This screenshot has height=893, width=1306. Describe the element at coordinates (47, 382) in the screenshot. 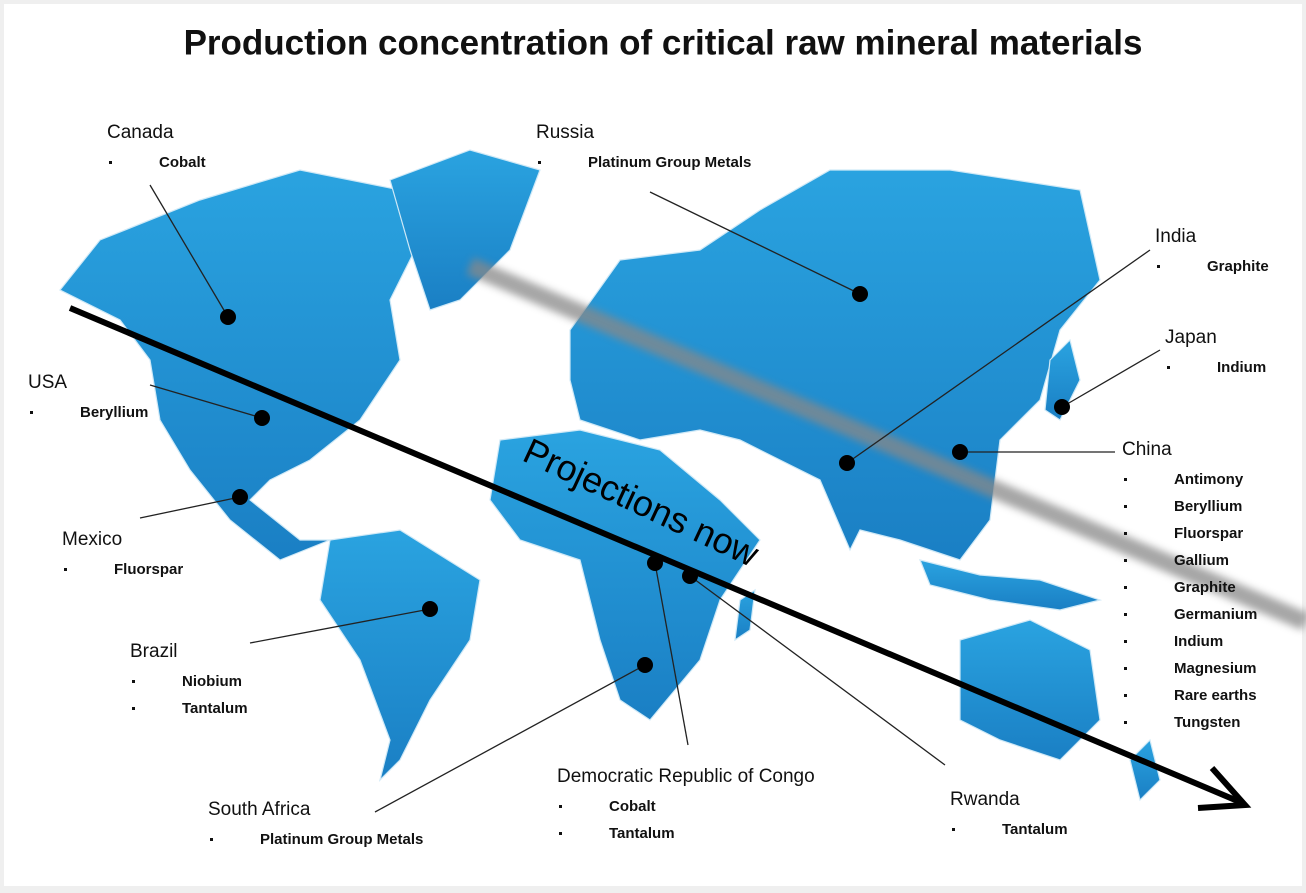

I see `country-name: USA` at that location.